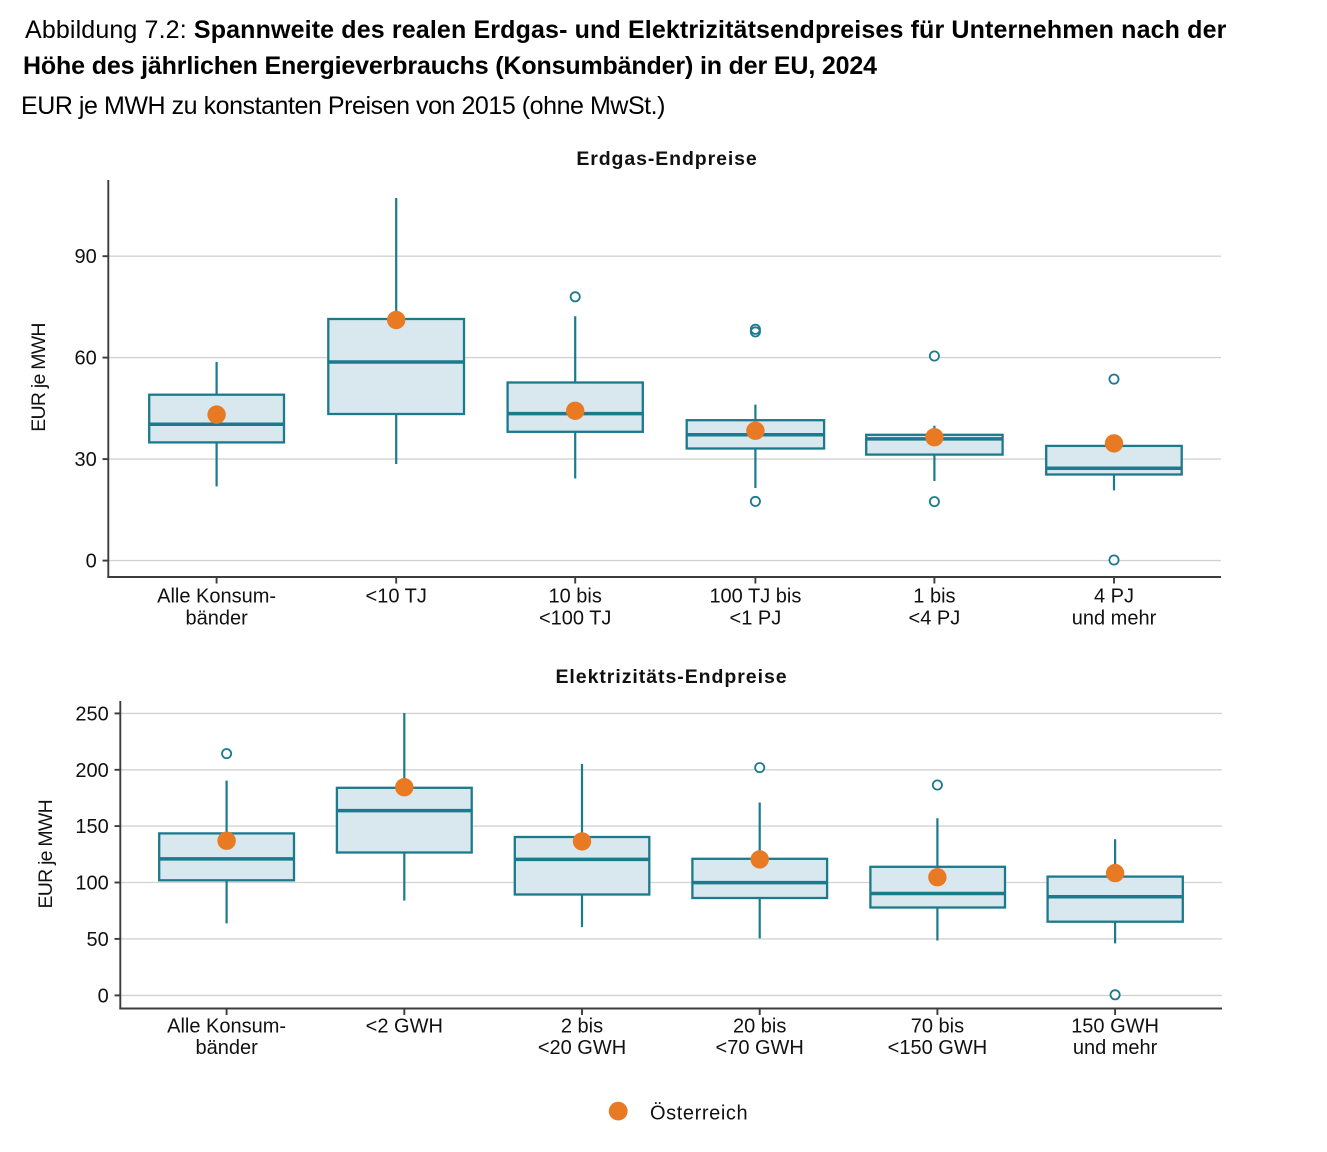 Image resolution: width=1327 pixels, height=1152 pixels. What do you see at coordinates (91, 827) in the screenshot?
I see `svg-text: 150` at bounding box center [91, 827].